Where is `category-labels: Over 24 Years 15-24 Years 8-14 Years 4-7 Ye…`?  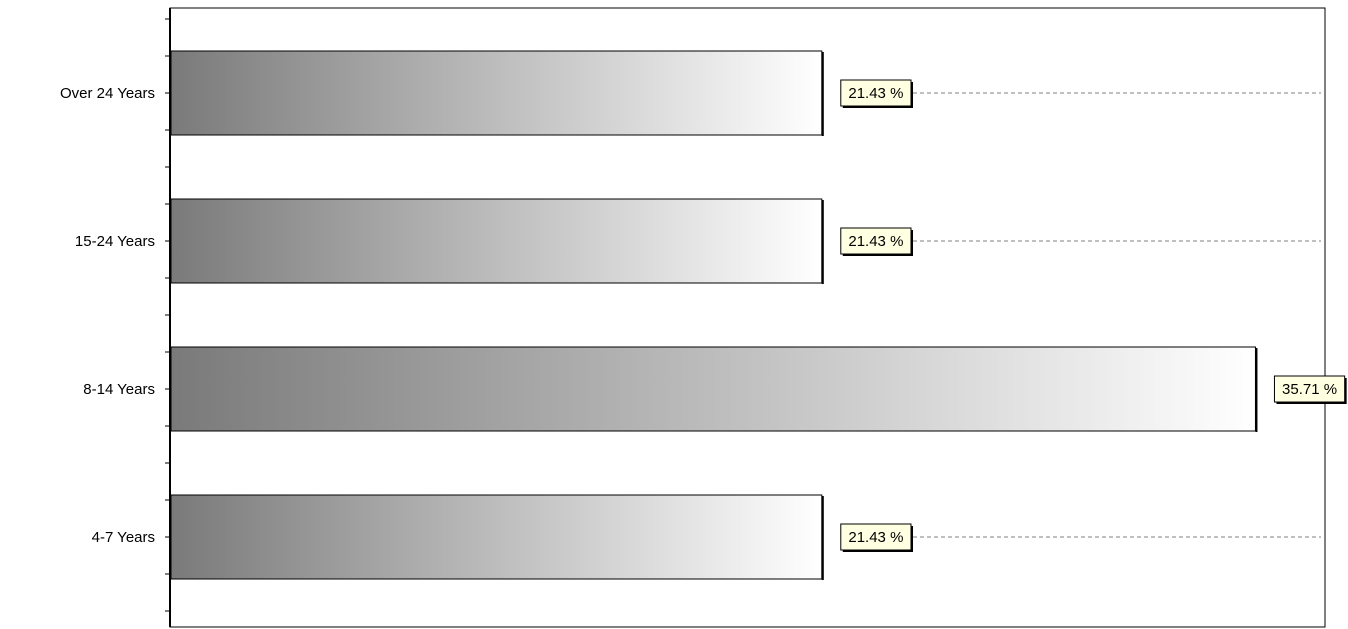 category-labels: Over 24 Years 15-24 Years 8-14 Years 4-7 Ye… is located at coordinates (107, 315).